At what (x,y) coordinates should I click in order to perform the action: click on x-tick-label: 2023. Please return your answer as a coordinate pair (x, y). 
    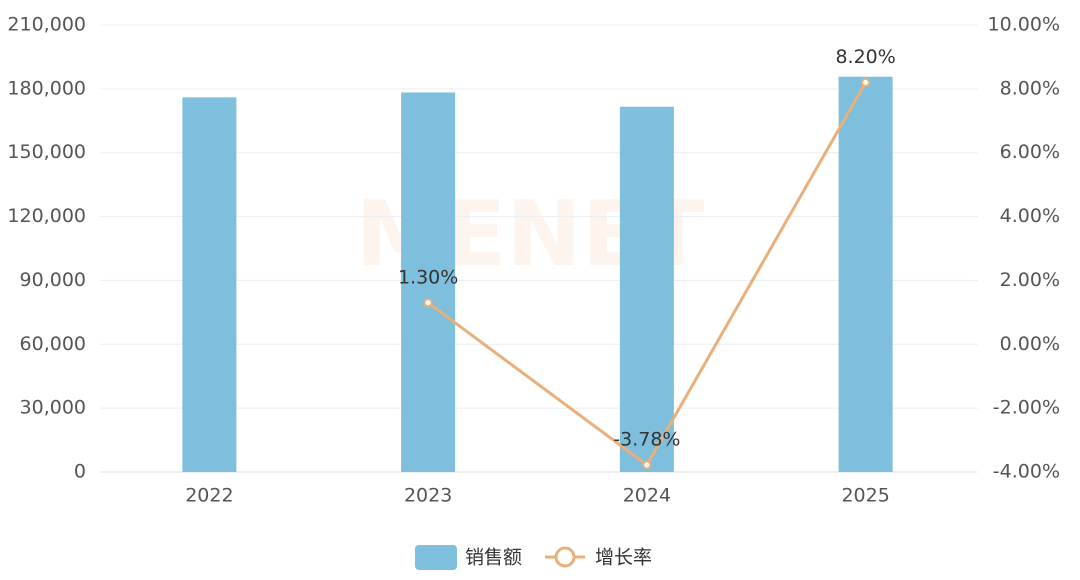
    Looking at the image, I should click on (428, 496).